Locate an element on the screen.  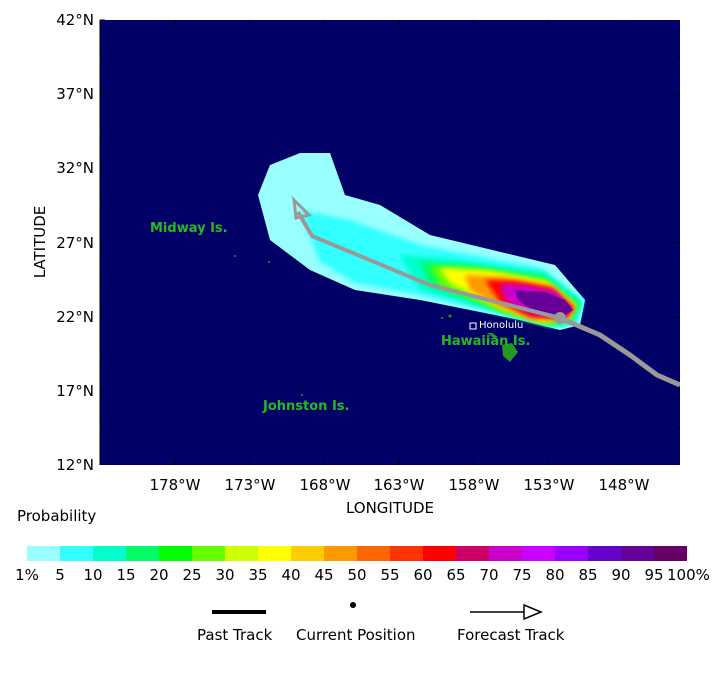
colorbar-label: 75 is located at coordinates (522, 575).